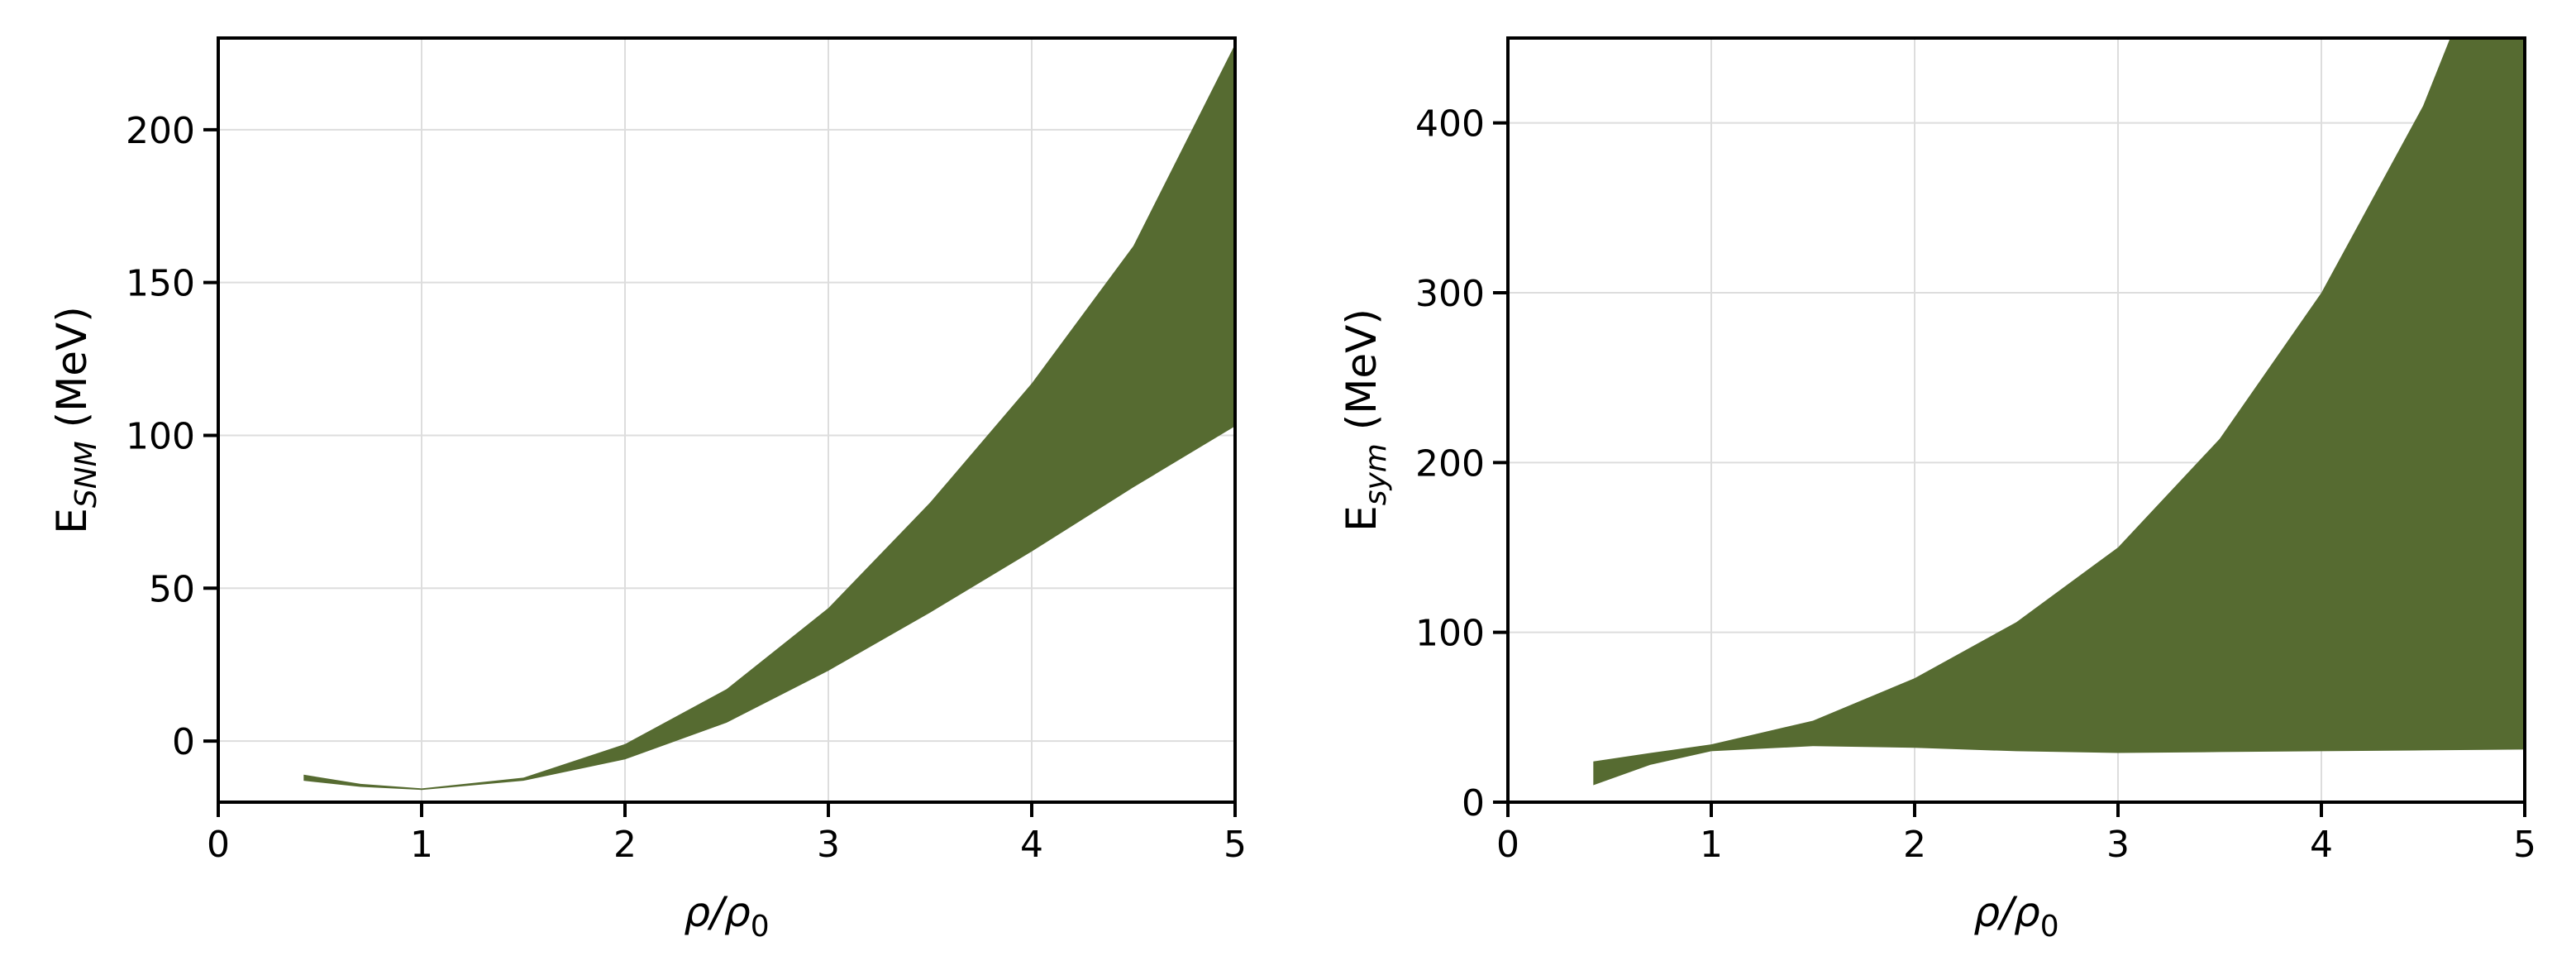 This screenshot has height=975, width=2576. What do you see at coordinates (172, 589) in the screenshot?
I see `y-tick-label: 50` at bounding box center [172, 589].